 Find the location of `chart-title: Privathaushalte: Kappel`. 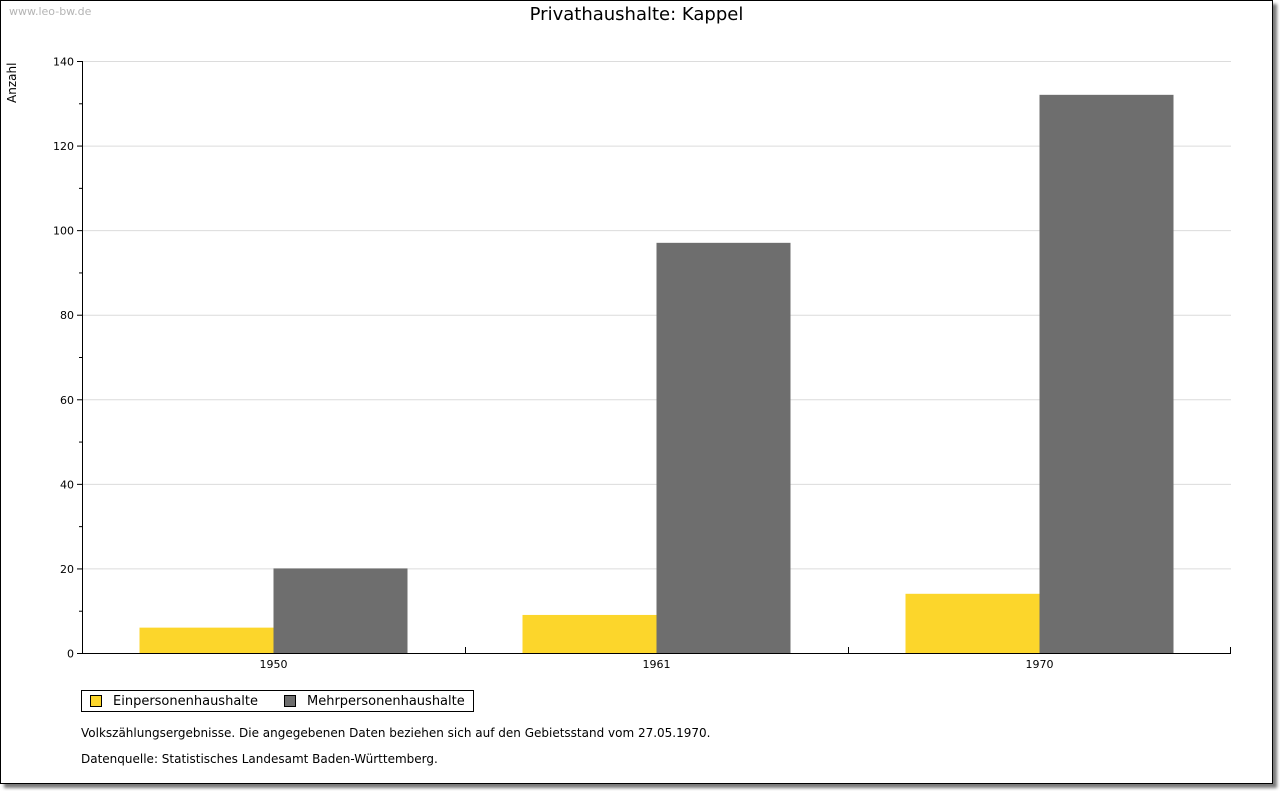

chart-title: Privathaushalte: Kappel is located at coordinates (636, 14).